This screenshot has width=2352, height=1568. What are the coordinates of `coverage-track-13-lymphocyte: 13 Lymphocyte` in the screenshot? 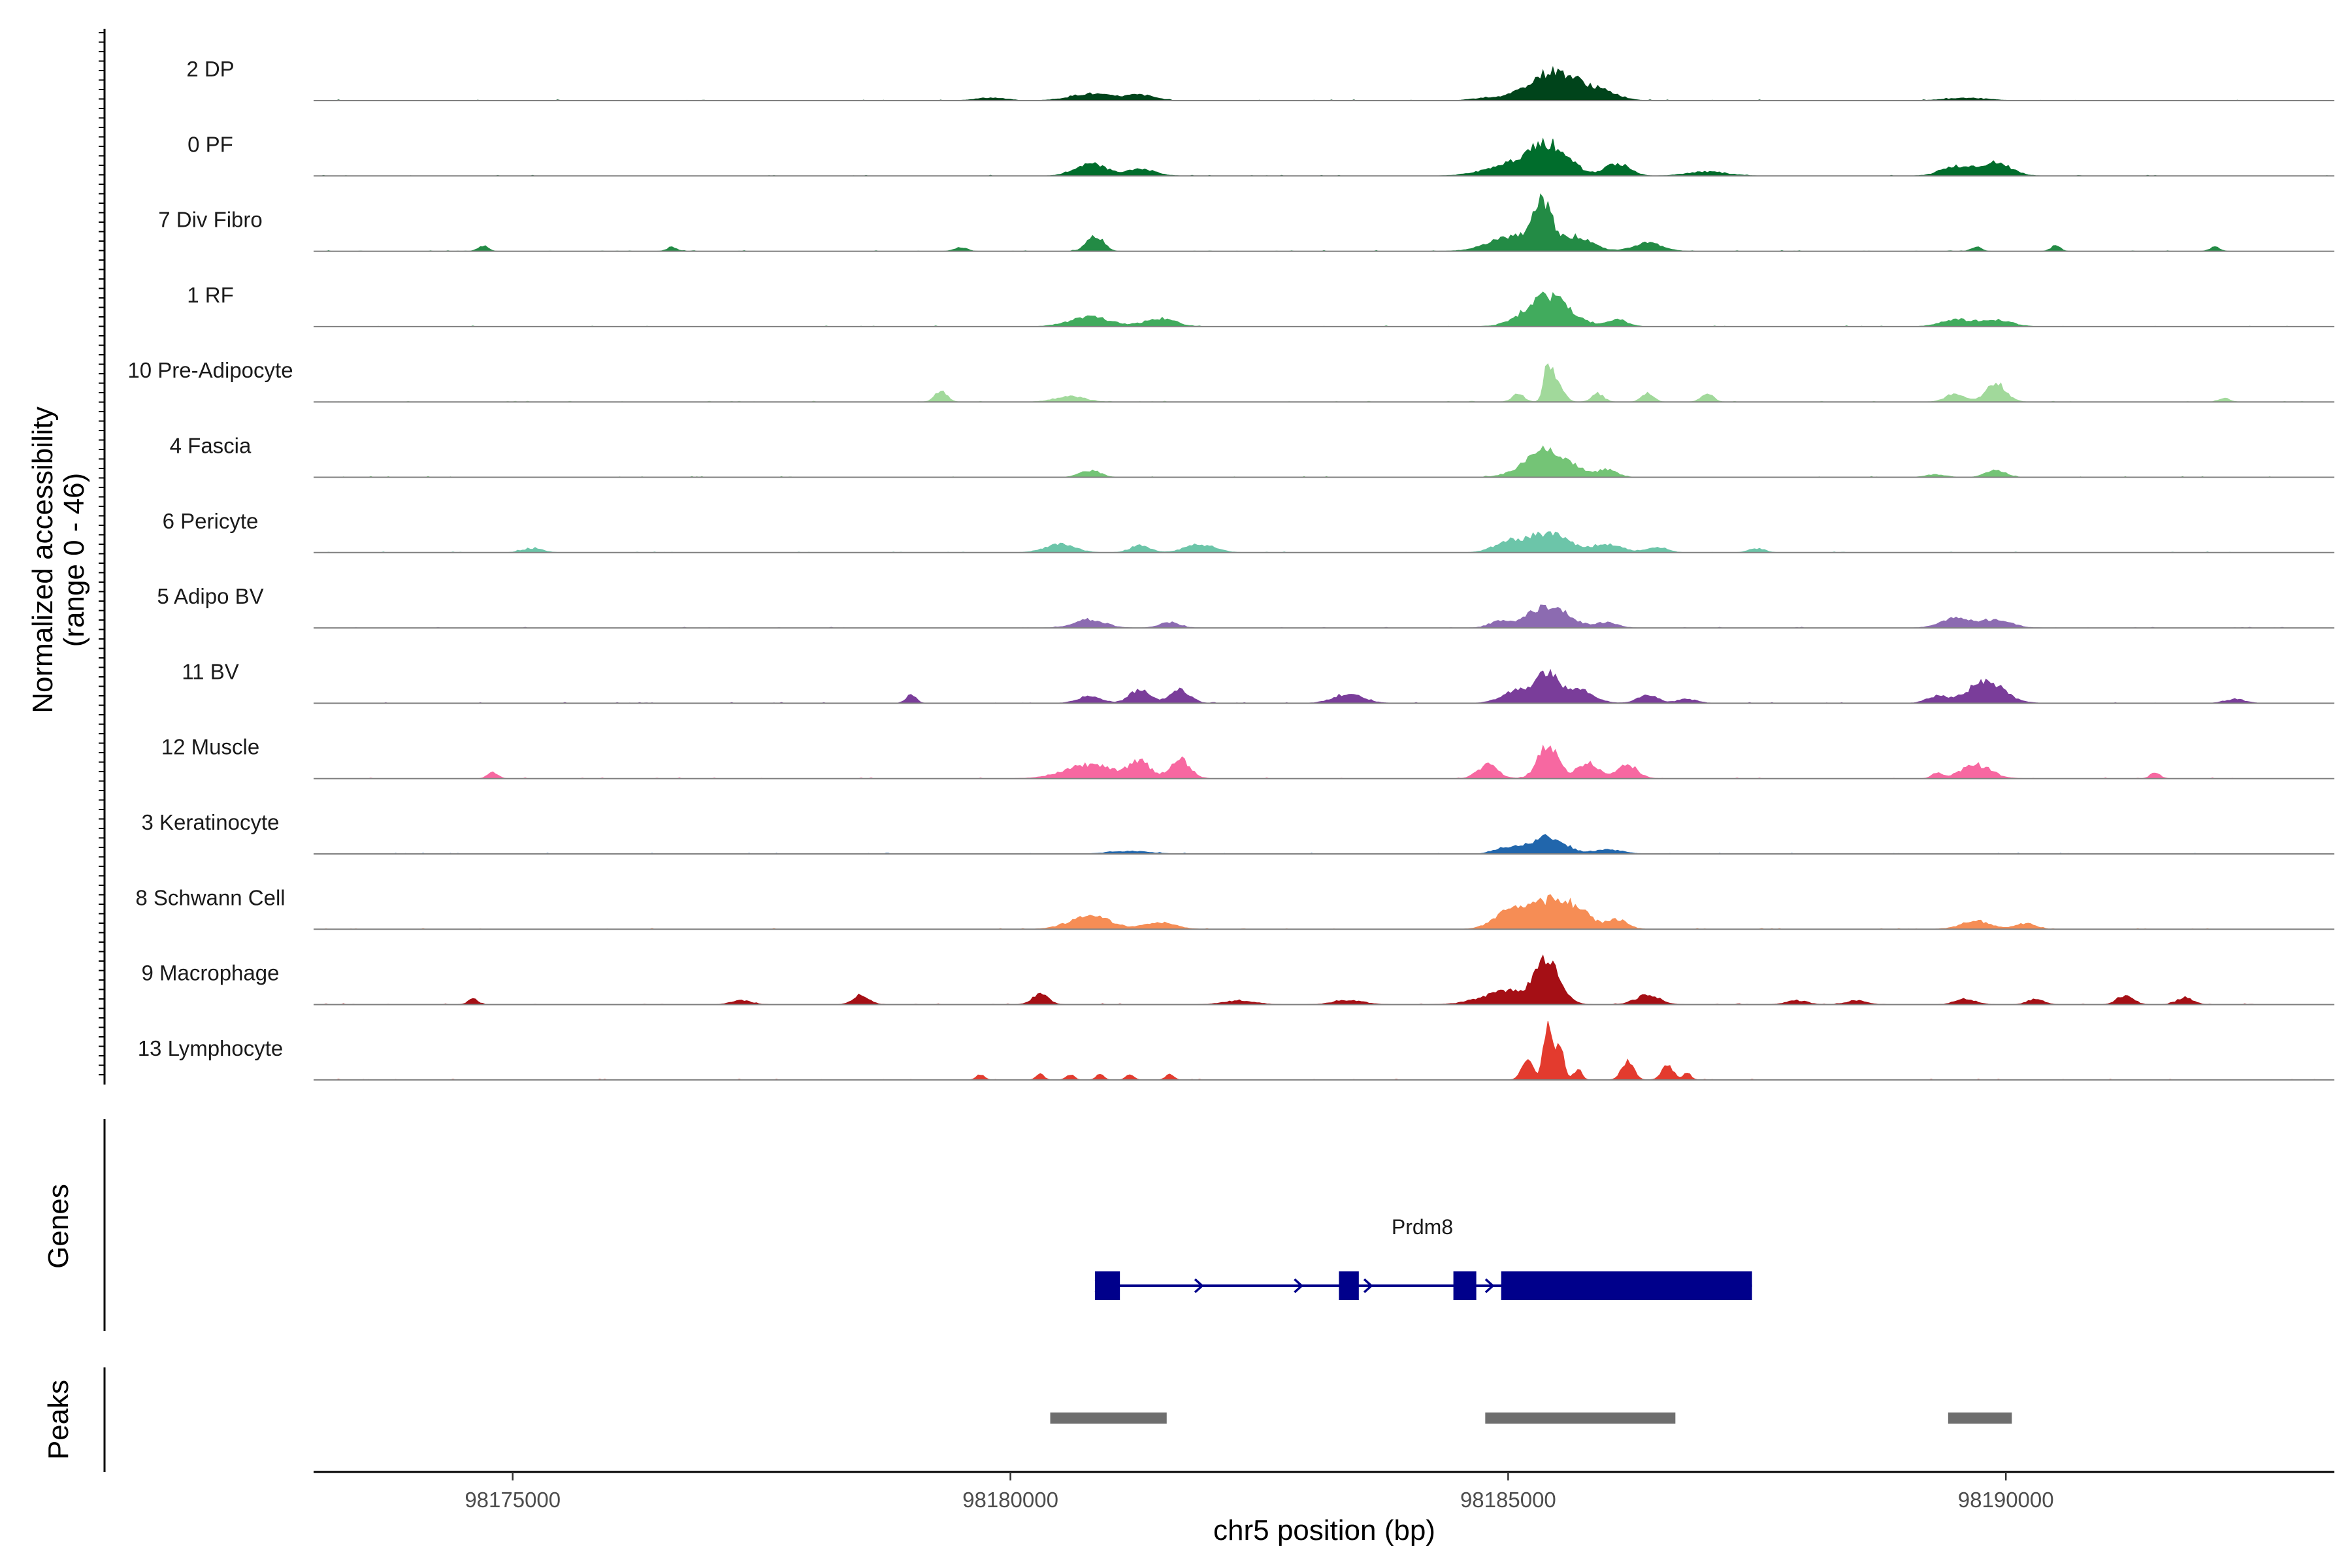 It's located at (1236, 1051).